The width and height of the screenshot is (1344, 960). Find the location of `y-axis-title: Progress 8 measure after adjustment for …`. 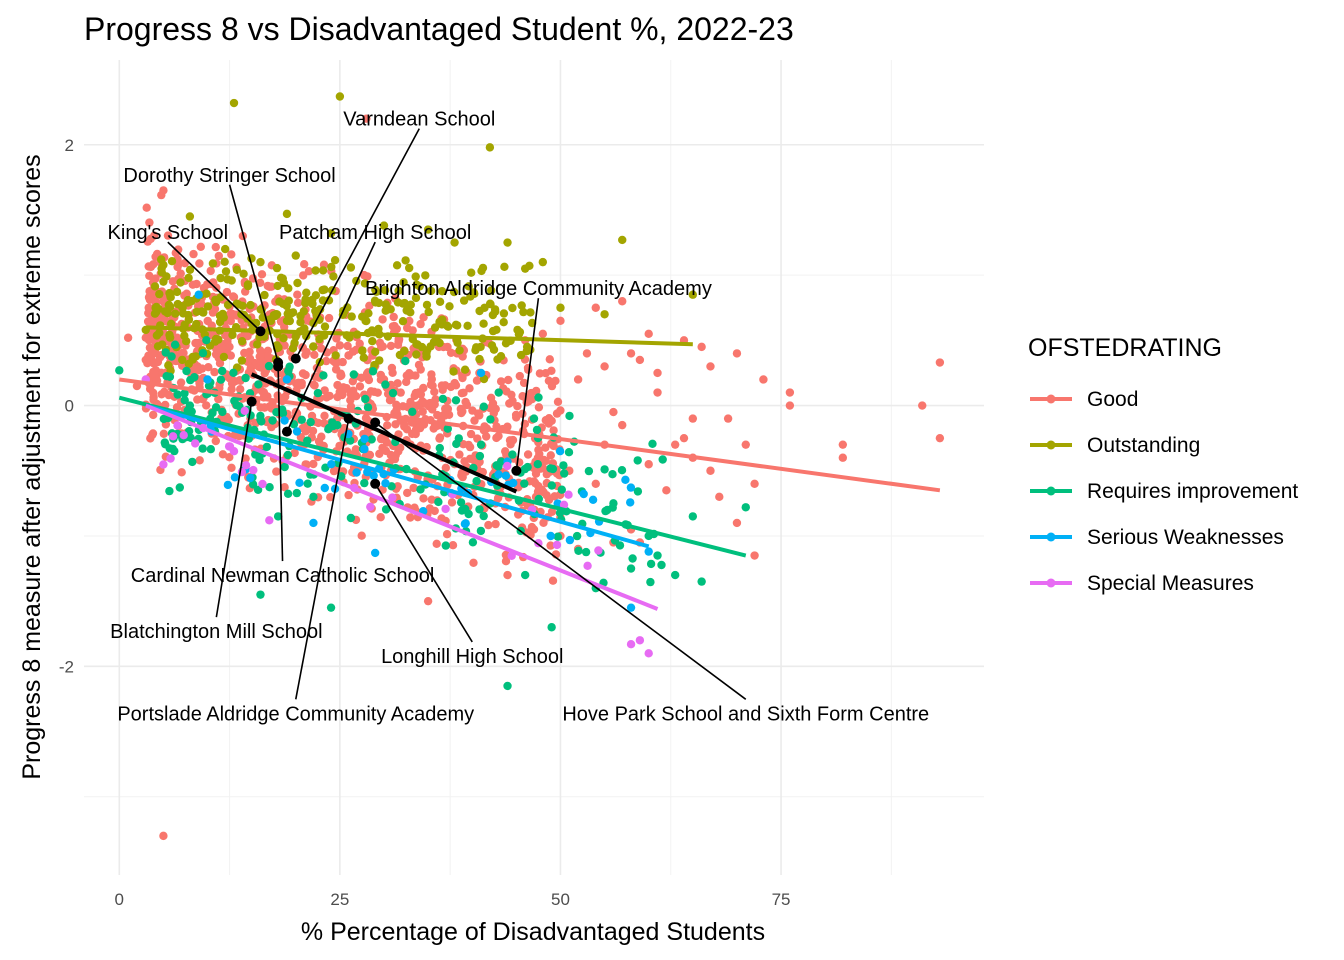

y-axis-title: Progress 8 measure after adjustment for … is located at coordinates (32, 466).